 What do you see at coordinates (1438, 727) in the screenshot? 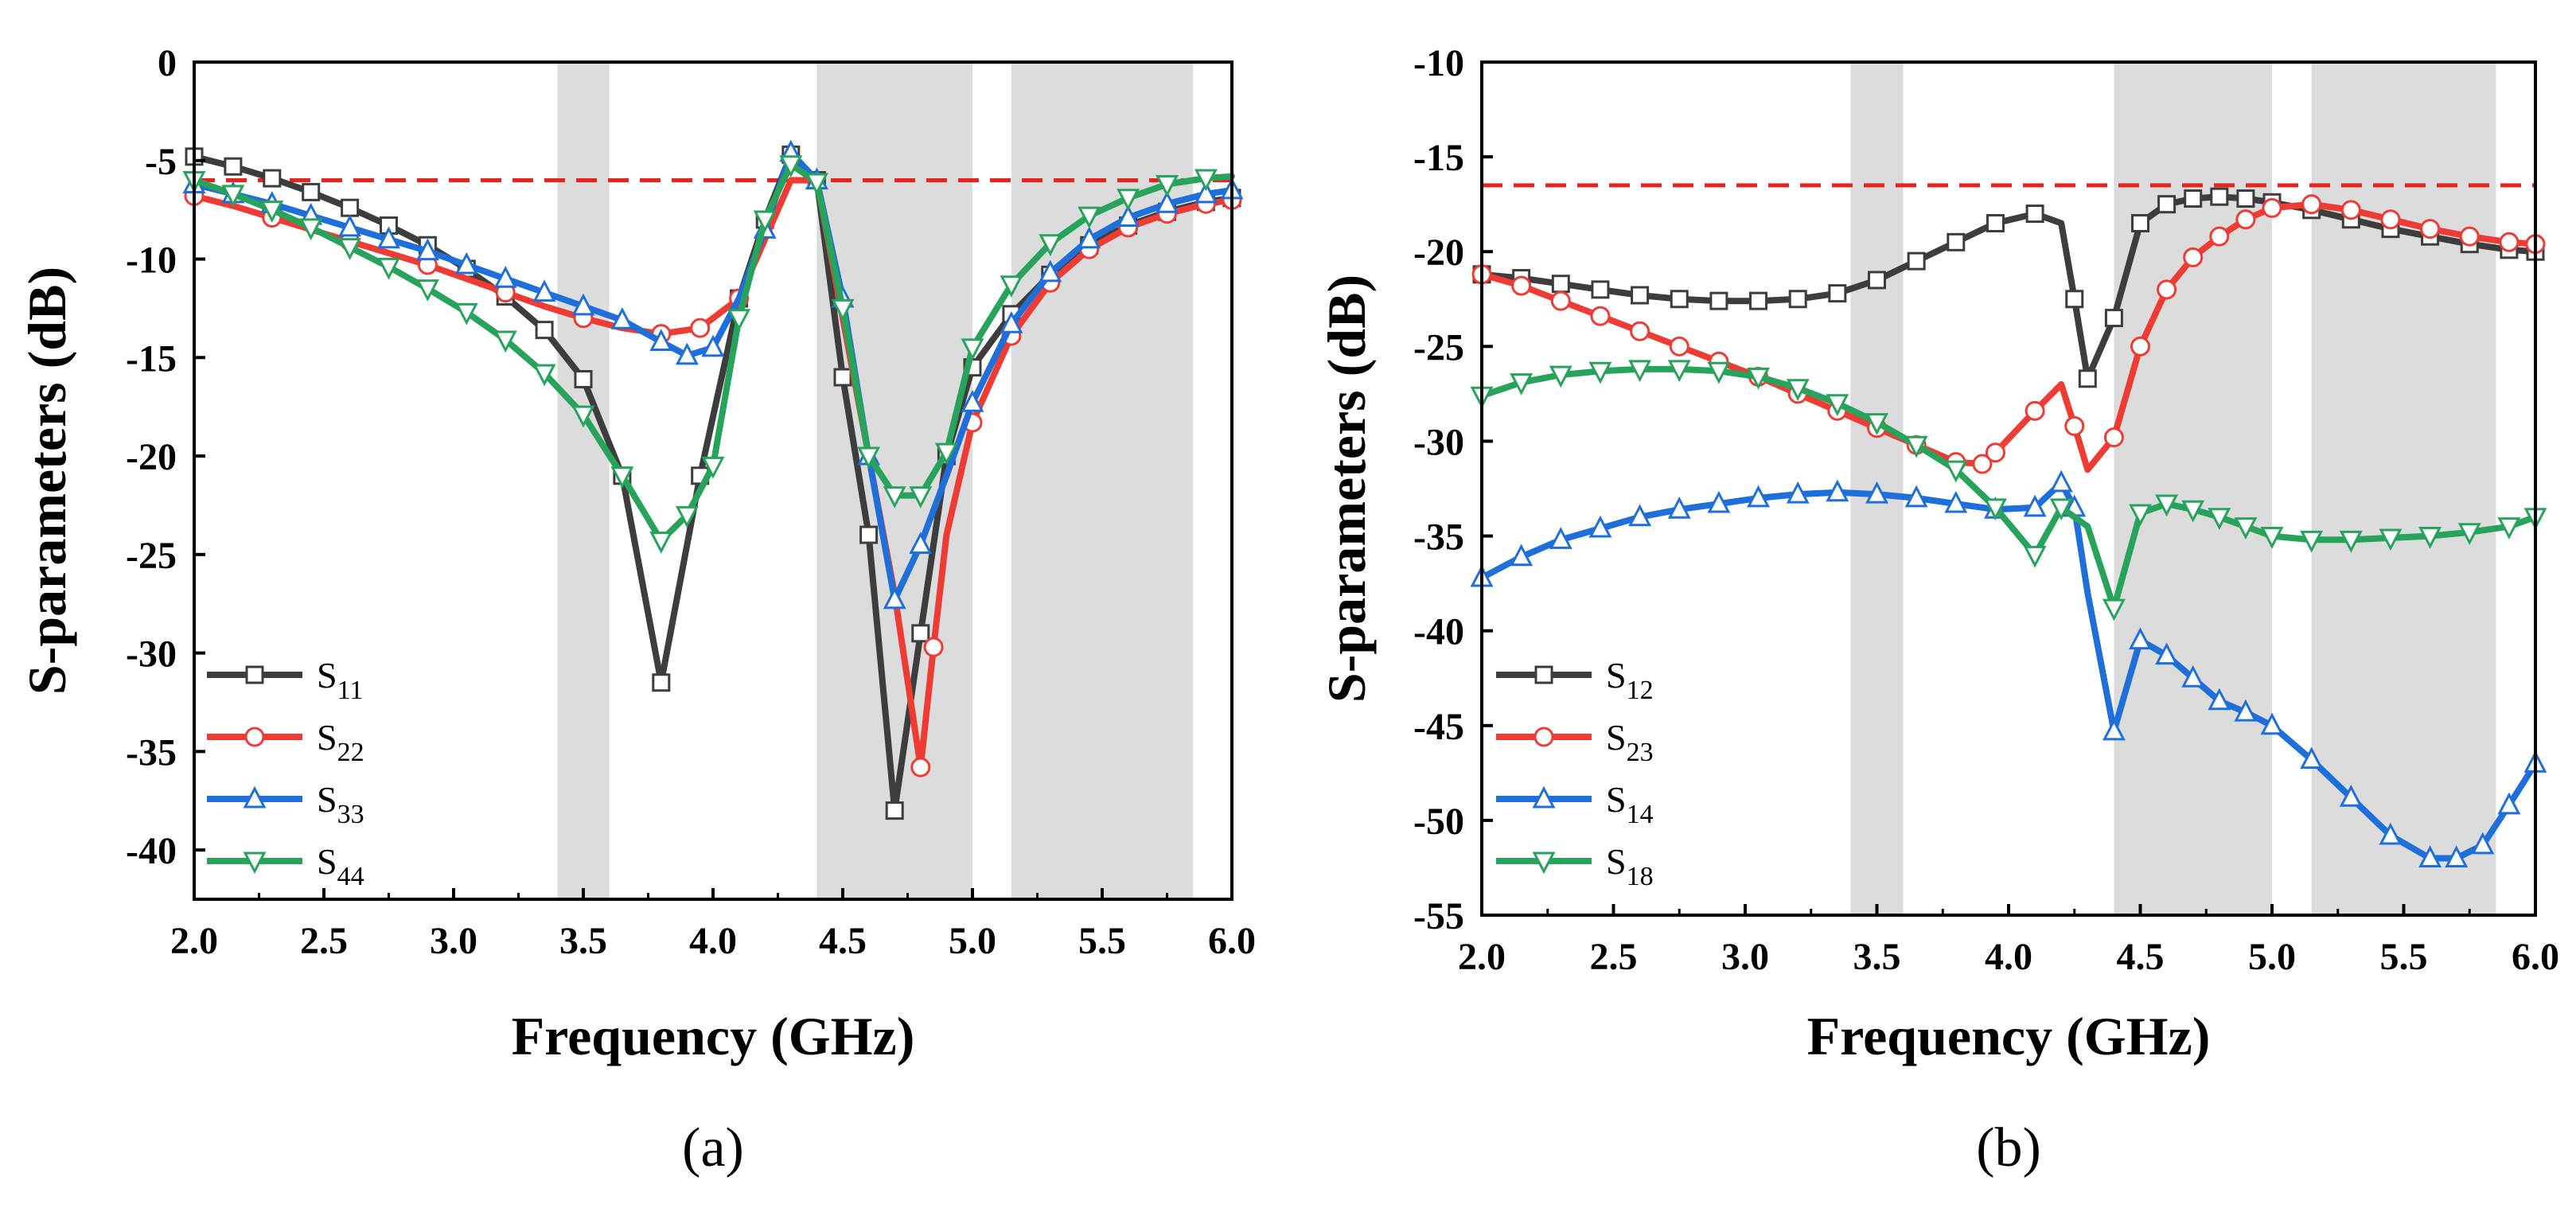
I see `y-tick-label-b: -45` at bounding box center [1438, 727].